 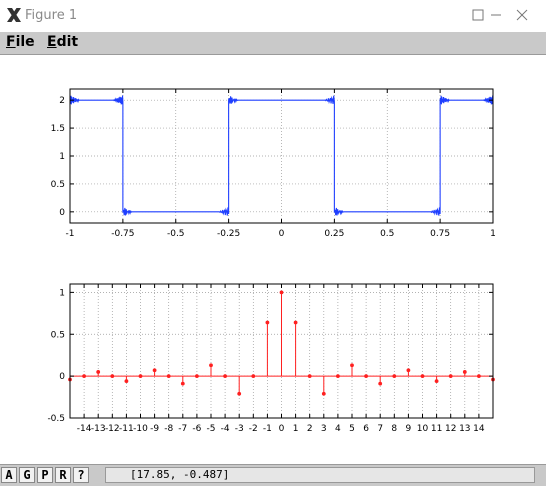 What do you see at coordinates (176, 234) in the screenshot?
I see `x-tick-label: -0.5` at bounding box center [176, 234].